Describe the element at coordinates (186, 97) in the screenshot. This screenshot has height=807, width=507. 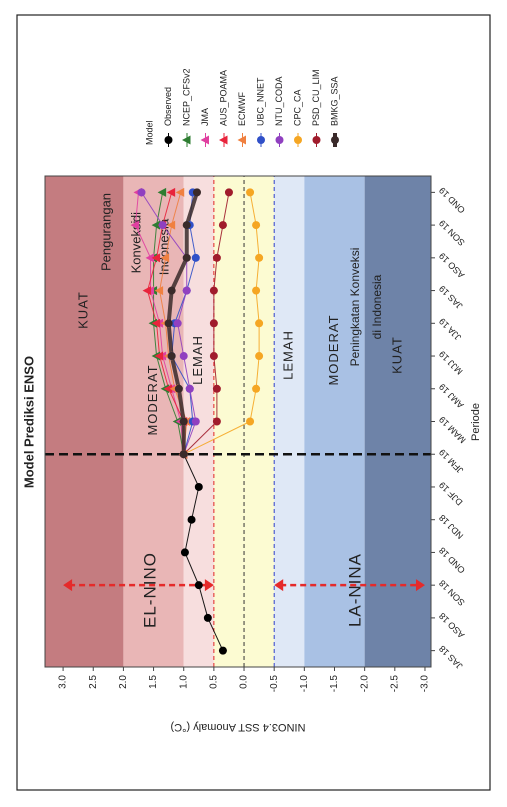
I see `legend-label: NCEP_CFSv2` at that location.